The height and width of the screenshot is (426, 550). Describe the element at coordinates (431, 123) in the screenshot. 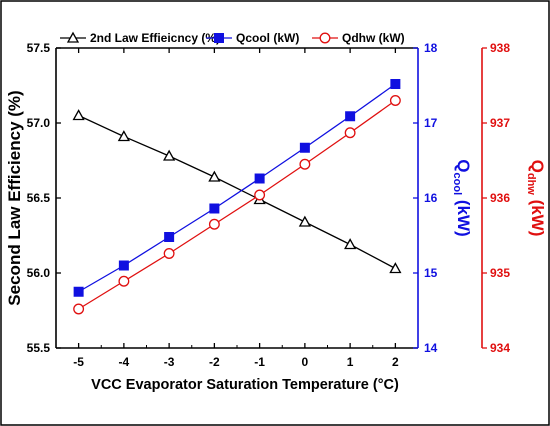

I see `qcool-tick-label: 17` at that location.